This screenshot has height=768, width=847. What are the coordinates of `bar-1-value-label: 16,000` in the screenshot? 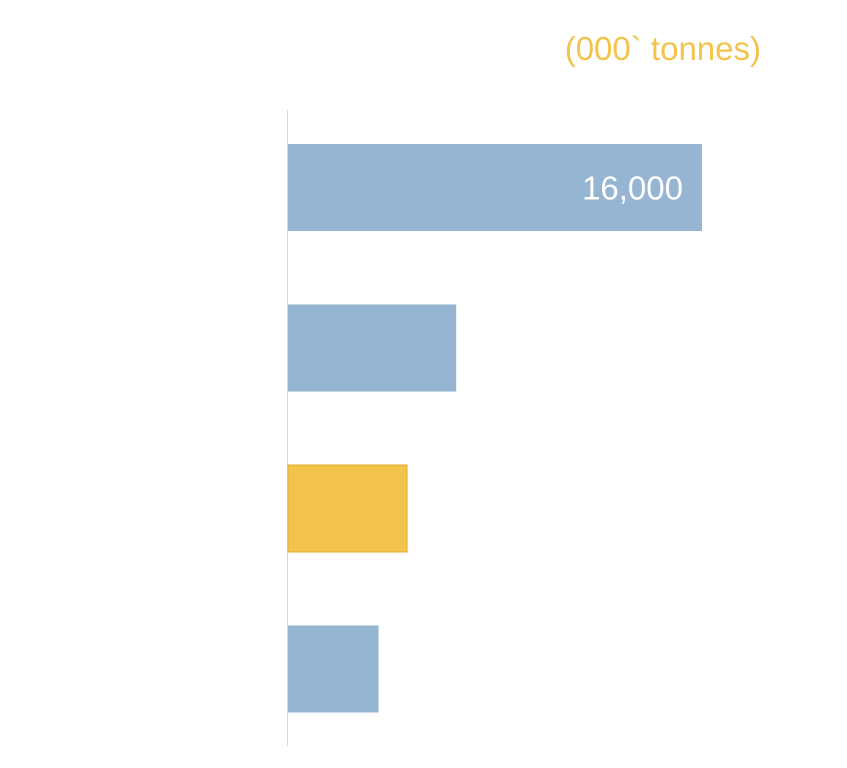 It's located at (632, 188).